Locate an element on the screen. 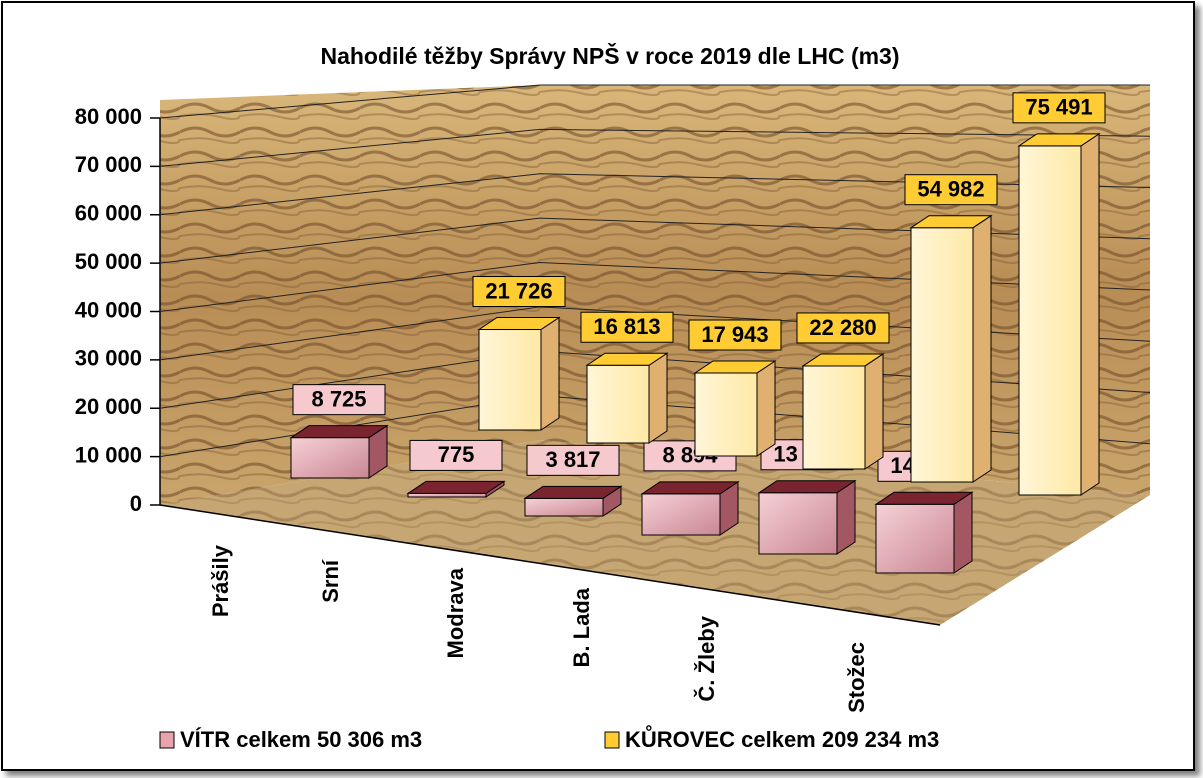  y-tick-label: 80 000 is located at coordinates (108, 116).